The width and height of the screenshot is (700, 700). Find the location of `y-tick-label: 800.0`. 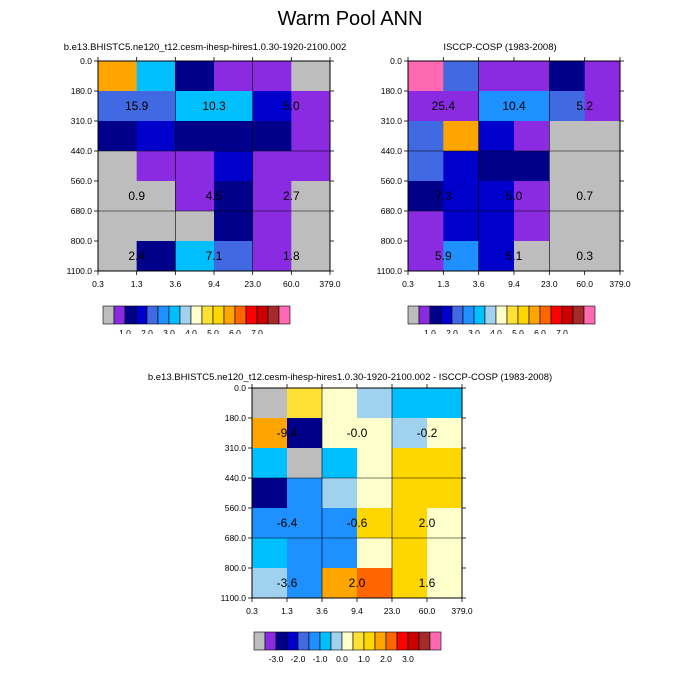

y-tick-label: 800.0 is located at coordinates (82, 241).